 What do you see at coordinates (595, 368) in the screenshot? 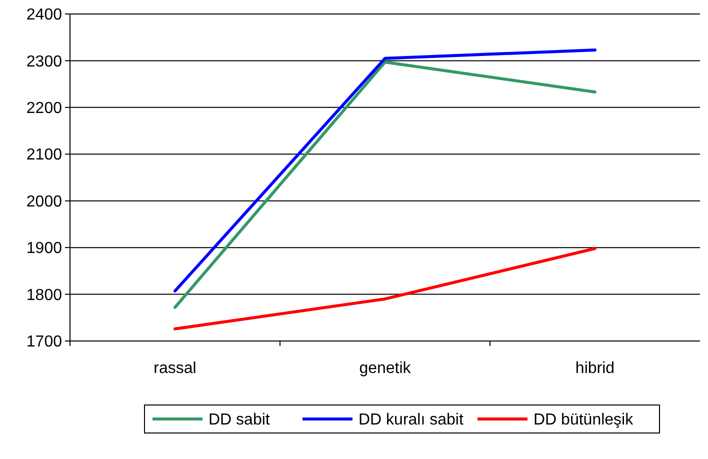
I see `x-tick-label: hibrid` at bounding box center [595, 368].